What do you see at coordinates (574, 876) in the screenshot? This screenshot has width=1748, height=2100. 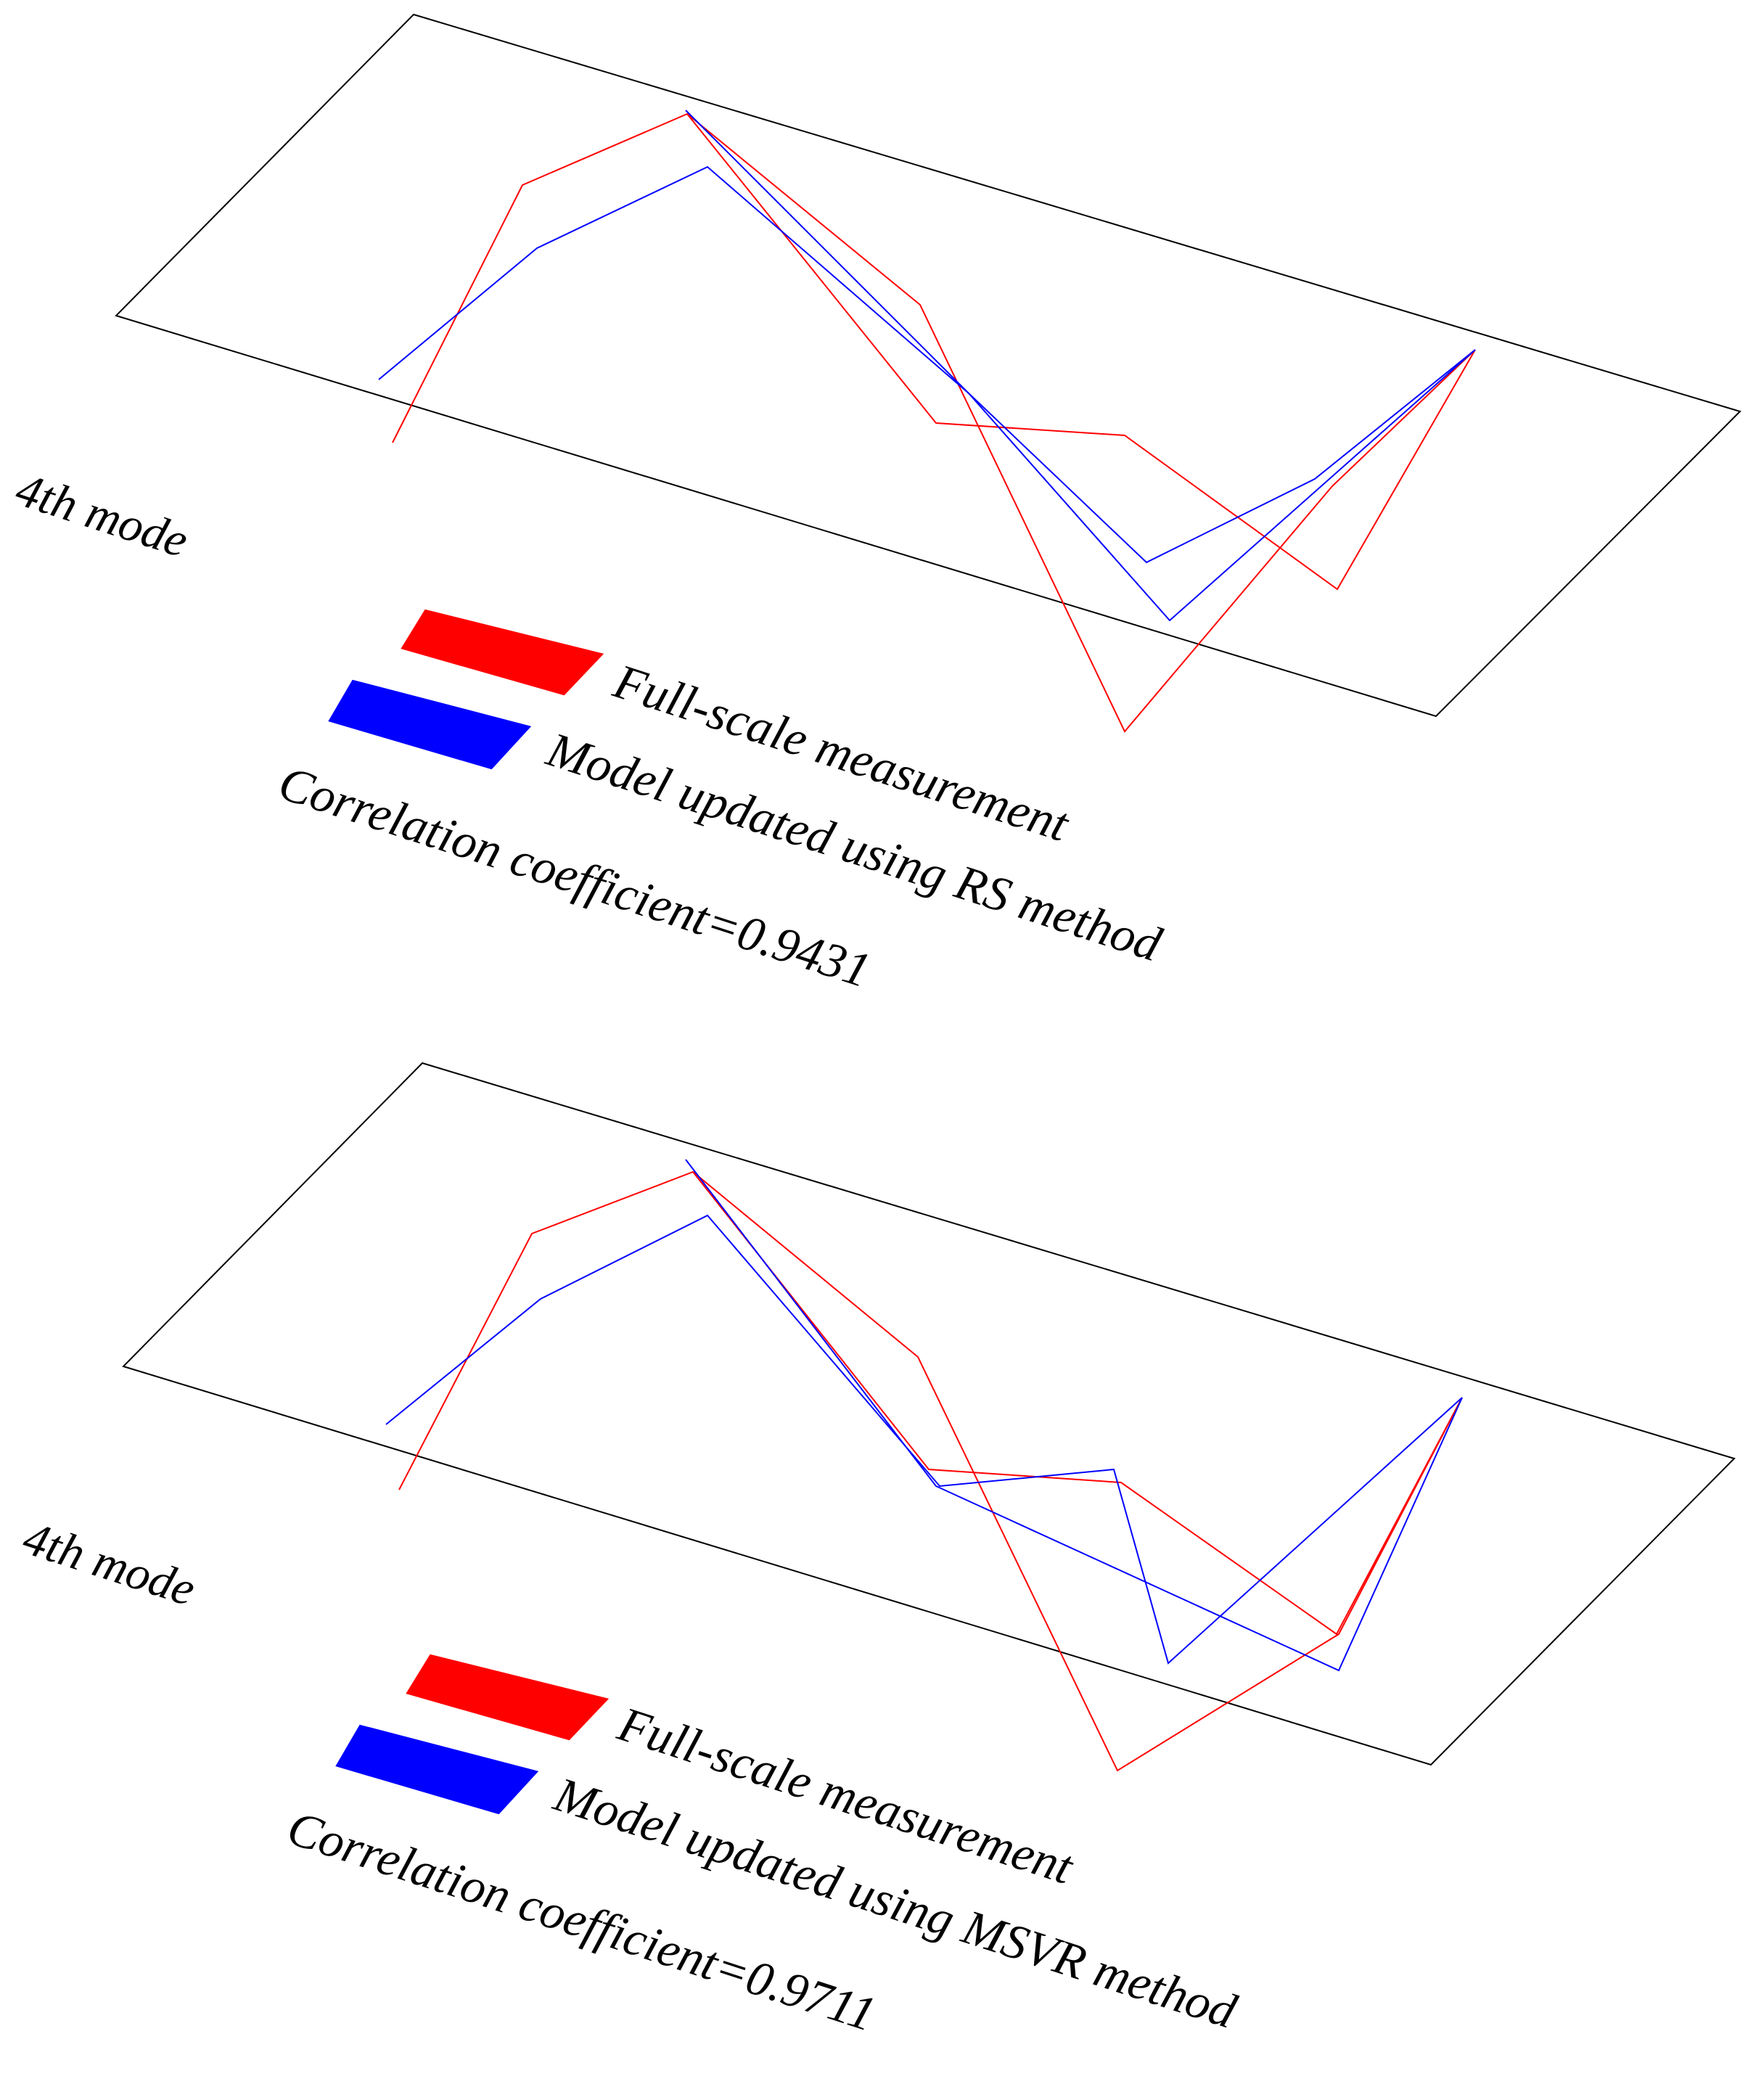 I see `correlation-coefficient: Correlation coefficient=0.9431` at bounding box center [574, 876].